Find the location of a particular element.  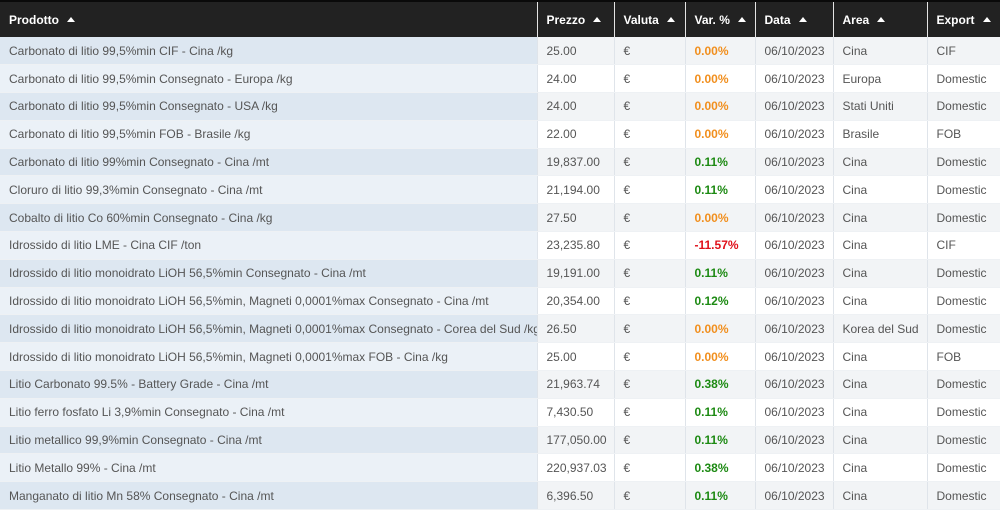

column-header-product: Prodotto is located at coordinates (269, 18).